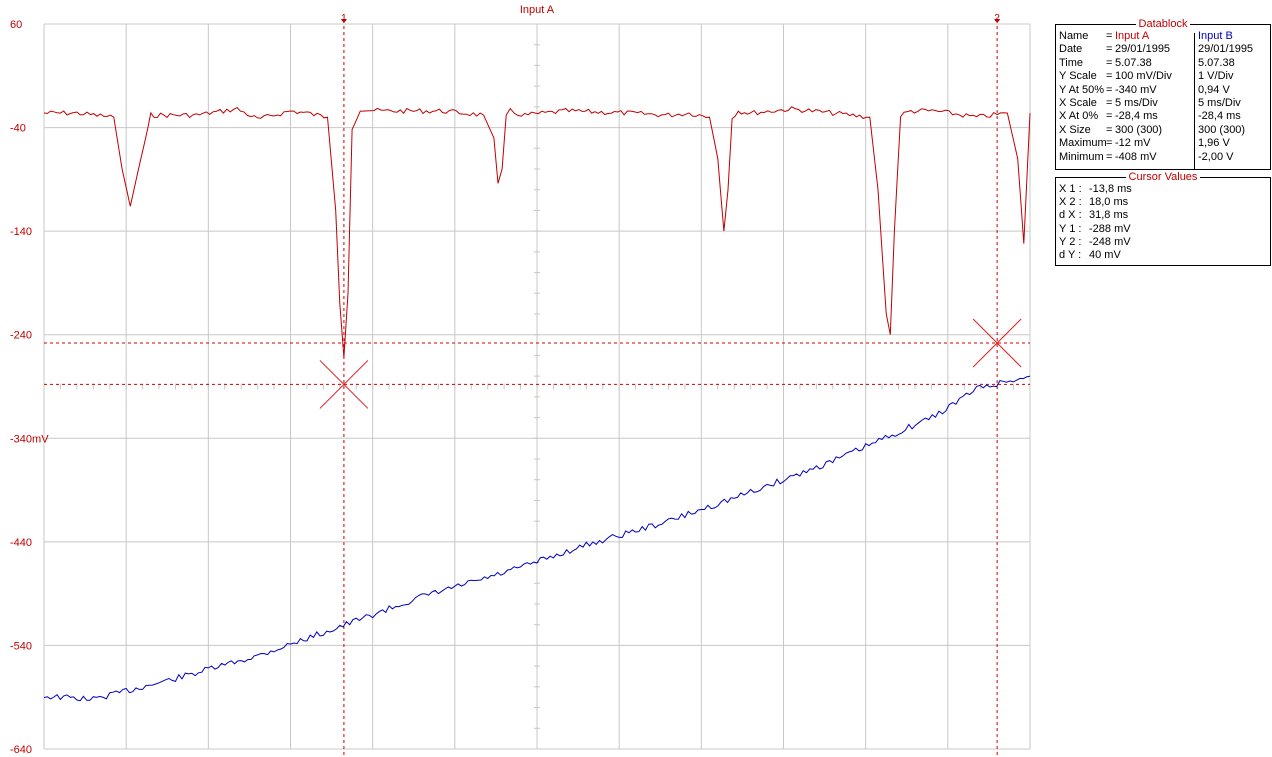 Image resolution: width=1272 pixels, height=757 pixels. I want to click on datablock-label: Y At 50%, so click(1082, 89).